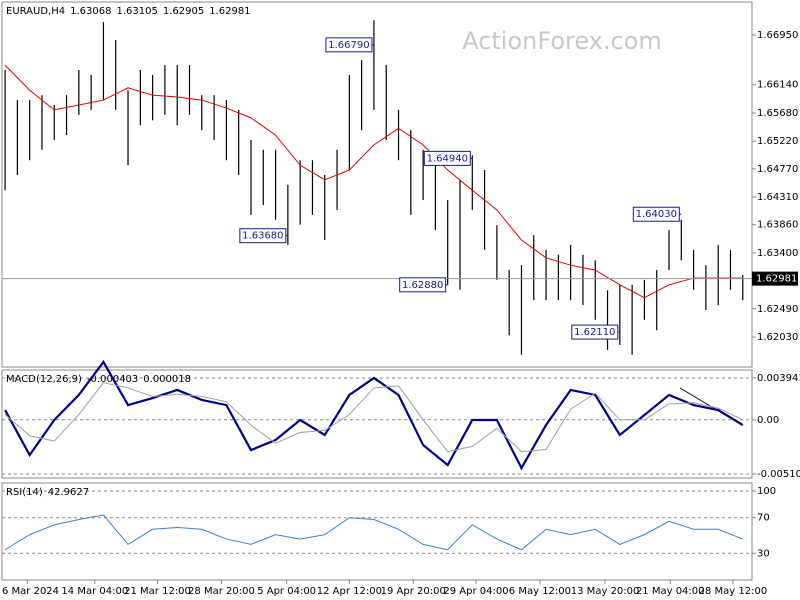  I want to click on panel-title: EURAUD,H4 1.63068 1.63105 1.62905 1.62981, so click(128, 11).